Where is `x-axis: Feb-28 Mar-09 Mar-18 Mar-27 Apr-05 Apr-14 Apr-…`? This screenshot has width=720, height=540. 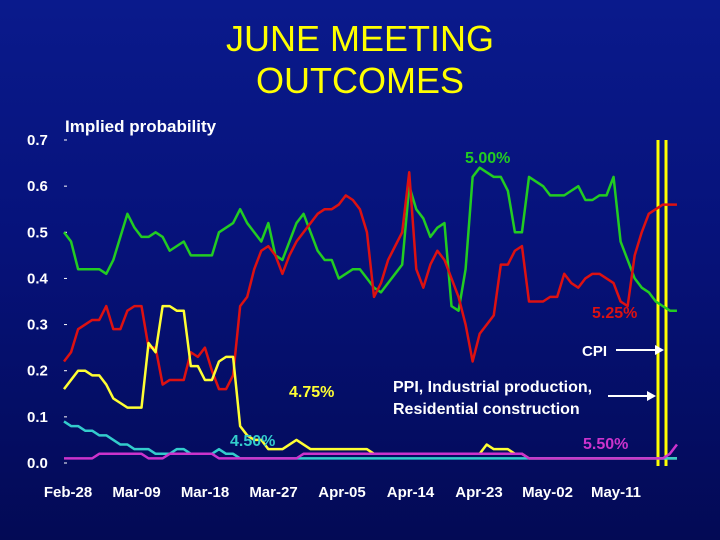
x-axis: Feb-28 Mar-09 Mar-18 Mar-27 Apr-05 Apr-14 Apr-… is located at coordinates (342, 492).